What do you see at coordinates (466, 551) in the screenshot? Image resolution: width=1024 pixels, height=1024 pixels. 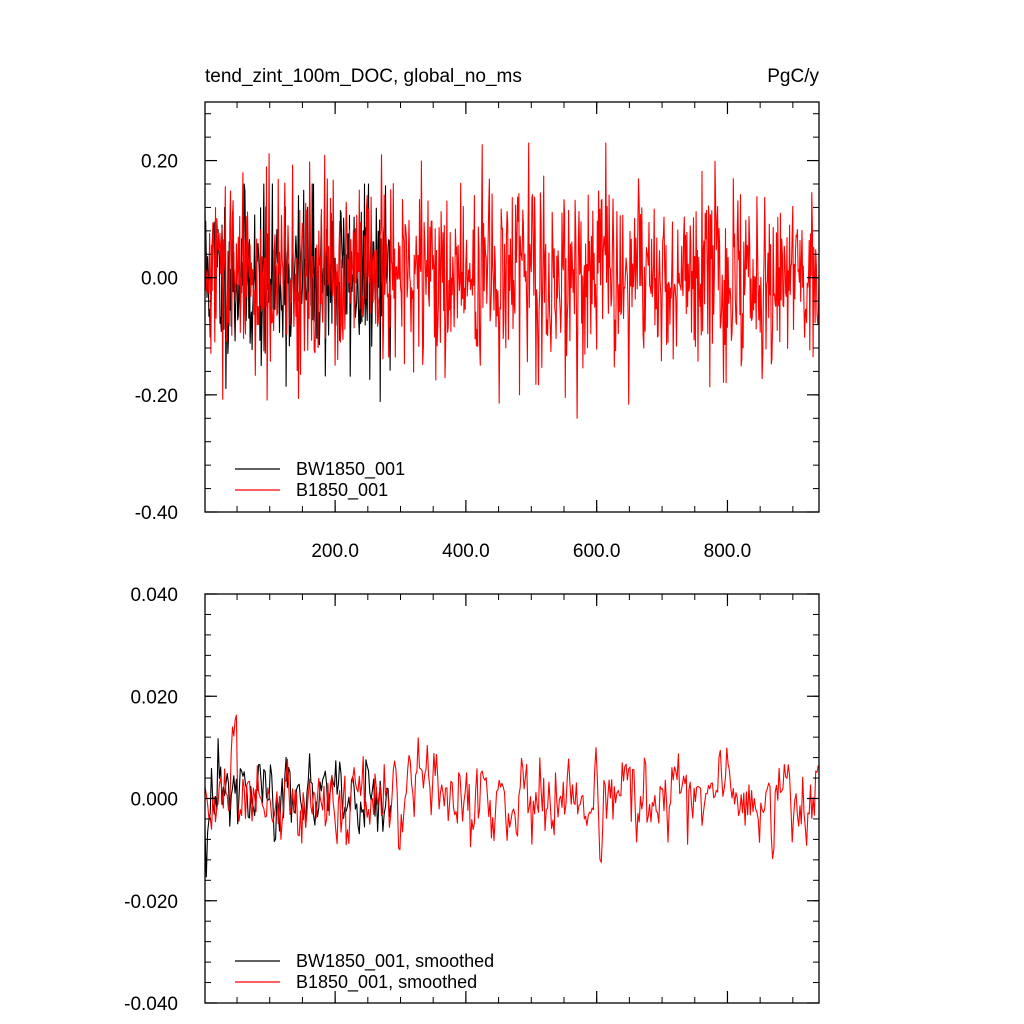 I see `x-tick-label-0-1: 400.0` at bounding box center [466, 551].